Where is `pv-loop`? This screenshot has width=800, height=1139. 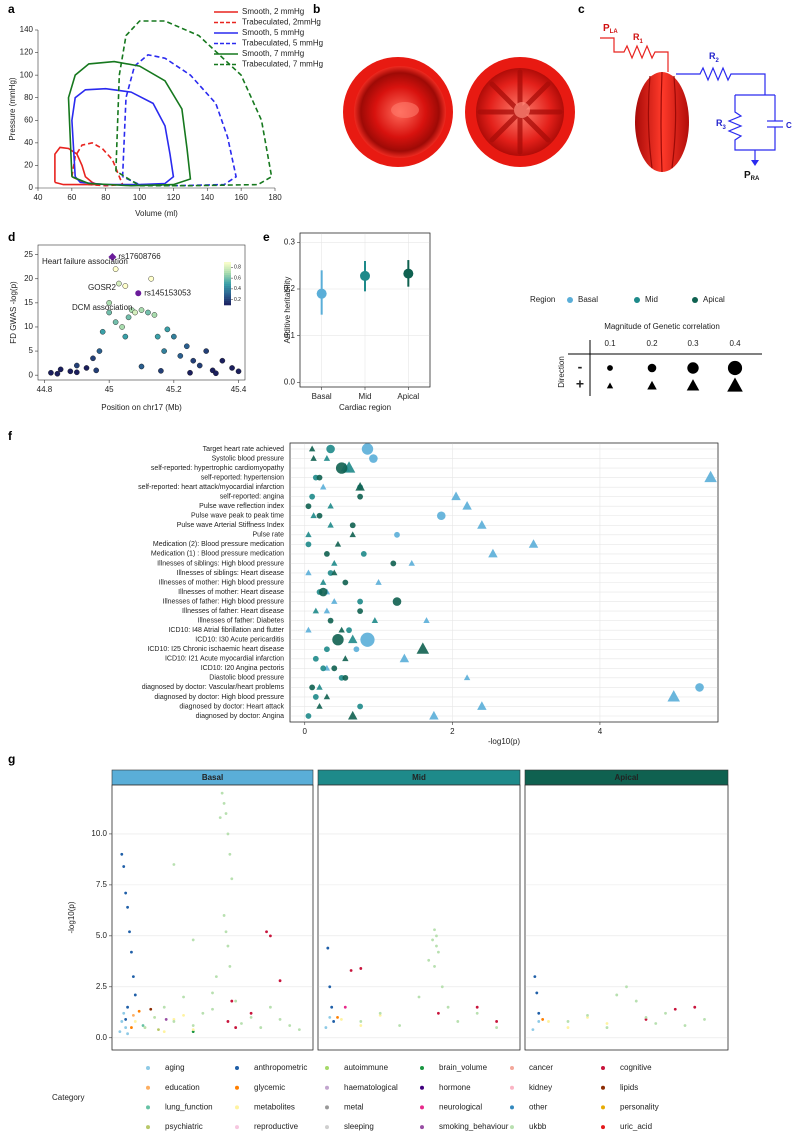 pv-loop is located at coordinates (123, 136).